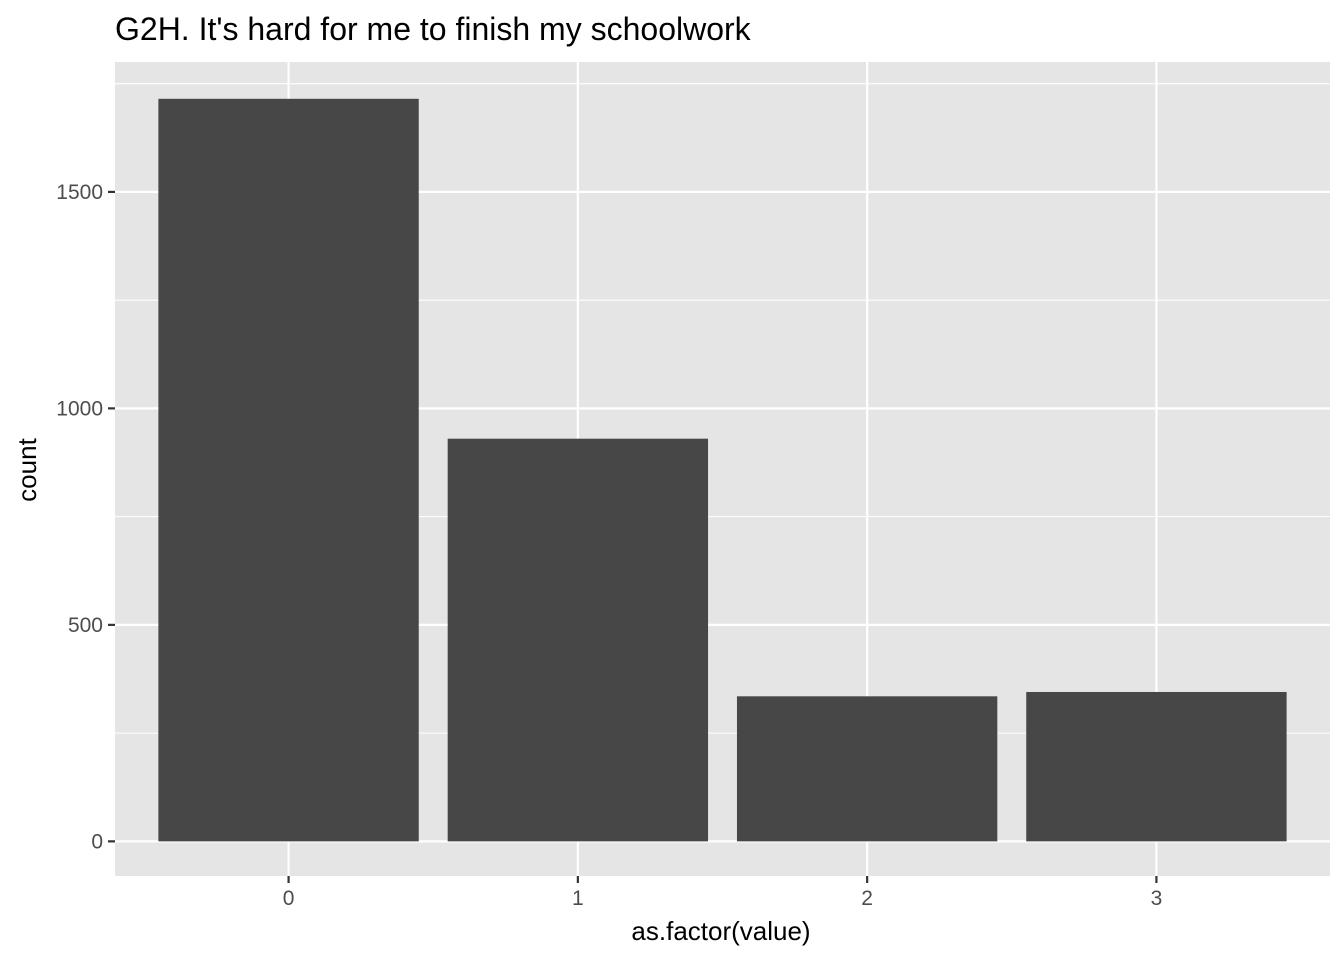 The width and height of the screenshot is (1344, 965). I want to click on y-tick-label: 500, so click(85, 625).